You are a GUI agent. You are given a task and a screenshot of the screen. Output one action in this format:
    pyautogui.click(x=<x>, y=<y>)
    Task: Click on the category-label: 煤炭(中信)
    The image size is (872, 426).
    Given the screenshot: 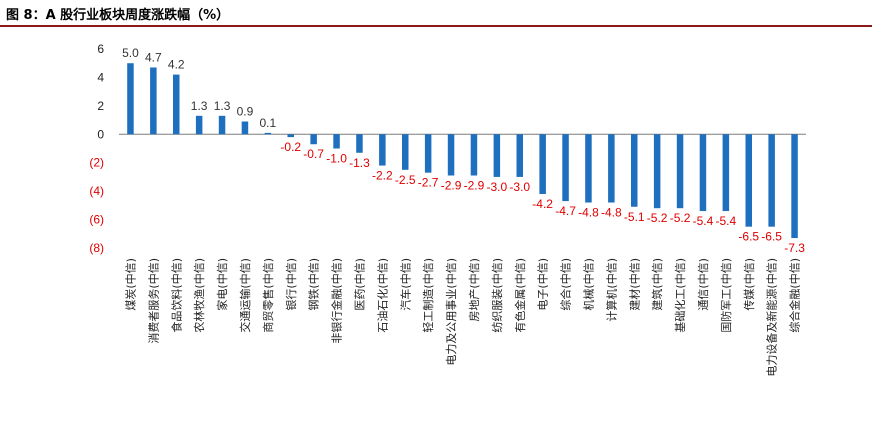 What is the action you would take?
    pyautogui.click(x=130, y=284)
    